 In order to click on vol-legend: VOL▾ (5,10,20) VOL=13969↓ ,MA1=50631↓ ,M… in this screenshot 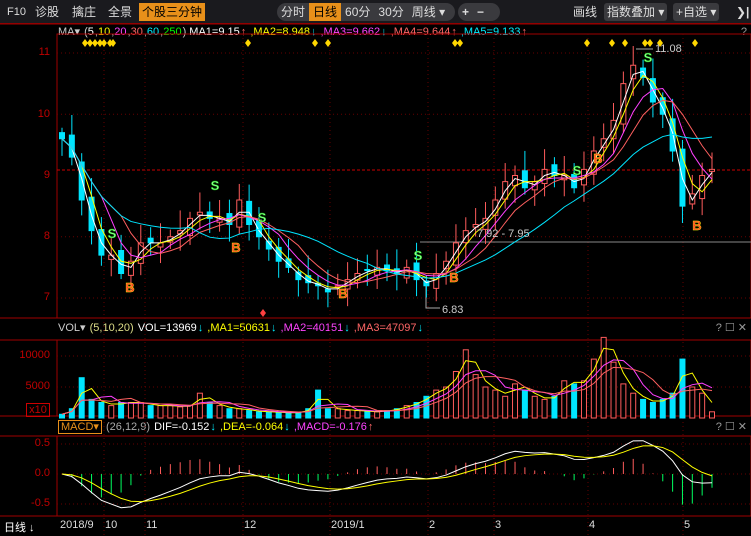, I will do `click(240, 328)`.